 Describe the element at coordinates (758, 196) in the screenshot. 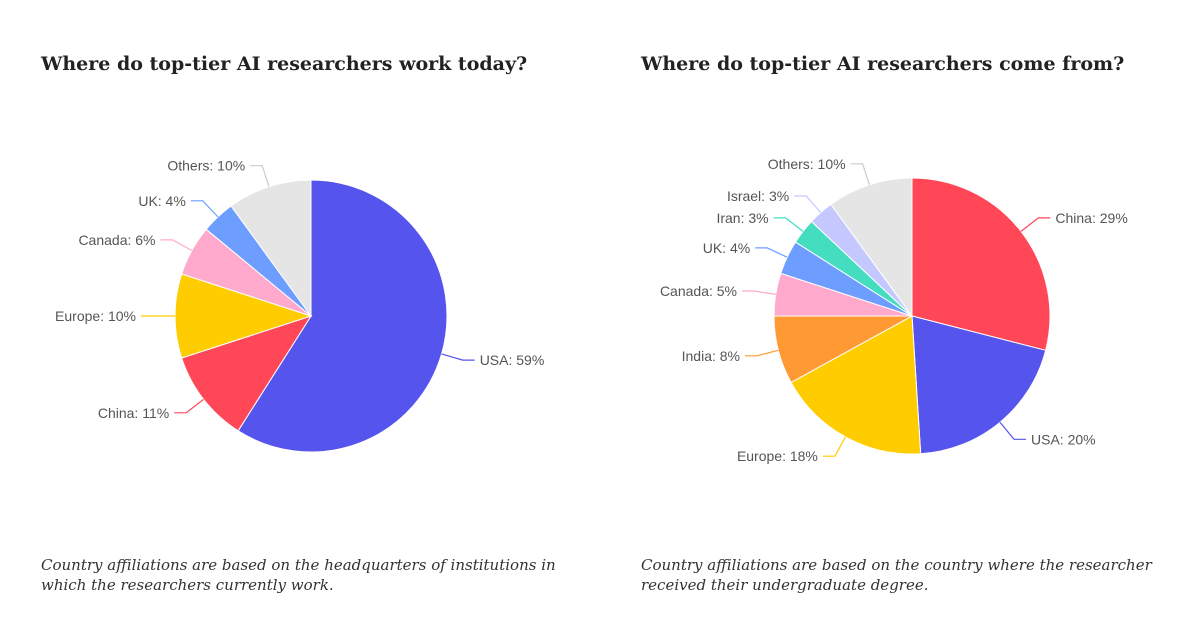

I see `slice-label-israel: Israel: 3%` at that location.